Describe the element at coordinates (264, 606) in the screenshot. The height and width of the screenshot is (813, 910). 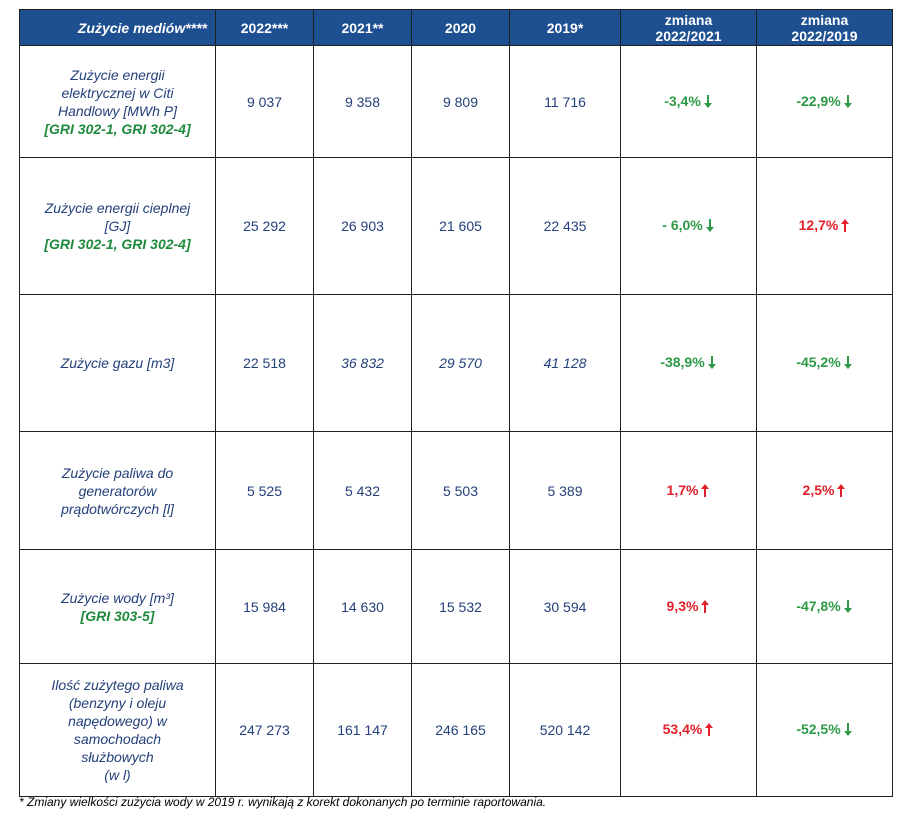
I see `value-2022: 15 984` at that location.